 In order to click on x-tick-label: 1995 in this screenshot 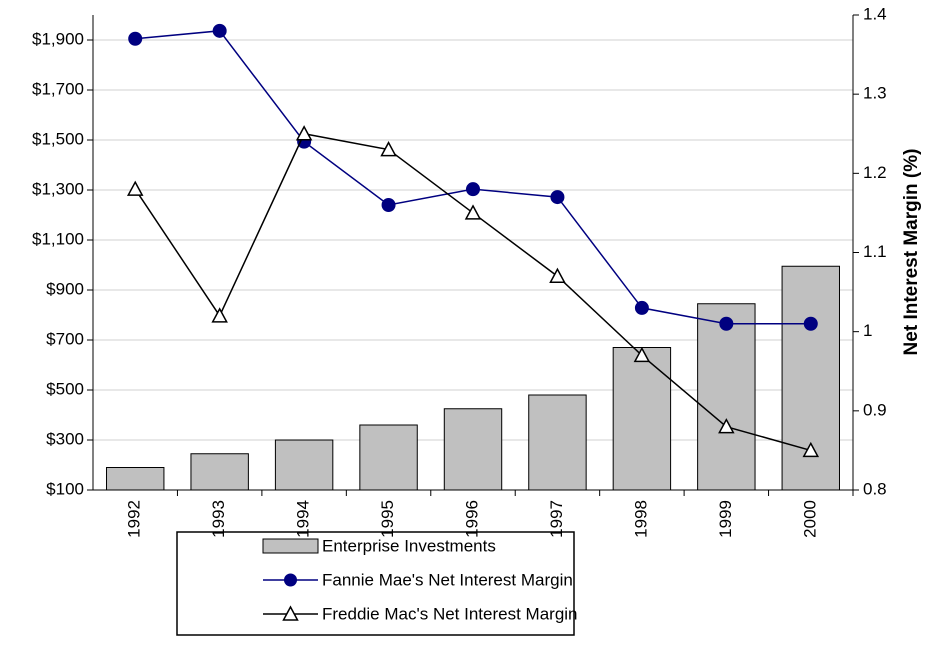, I will do `click(387, 519)`.